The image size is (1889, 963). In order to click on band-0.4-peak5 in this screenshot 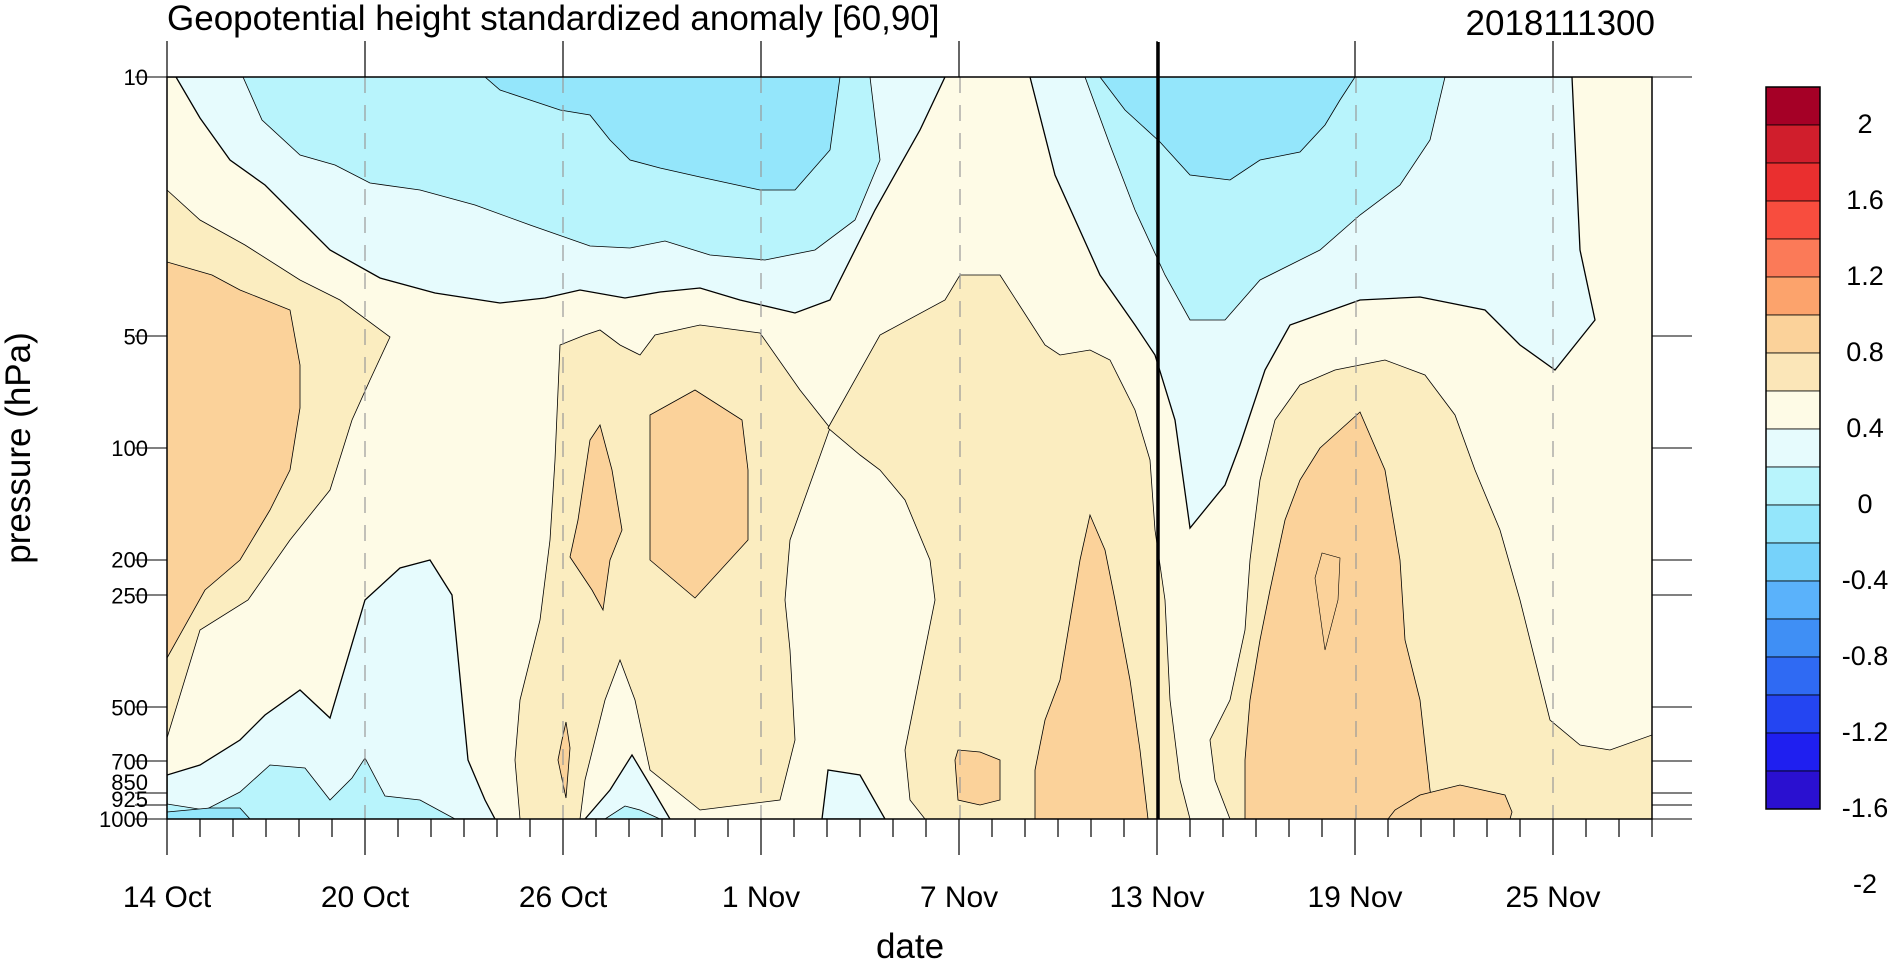, I will do `click(1091, 666)`.